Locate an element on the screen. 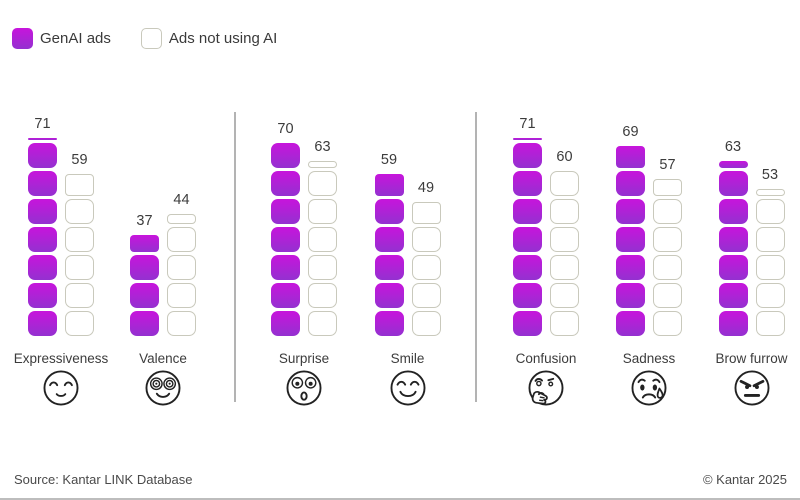 This screenshot has width=800, height=500. bar-pair-surprise: 70 63 is located at coordinates (304, 228).